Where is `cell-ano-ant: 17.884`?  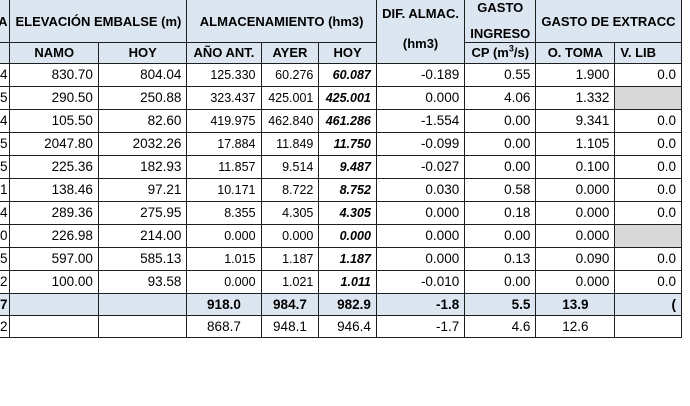 cell-ano-ant: 17.884 is located at coordinates (224, 144).